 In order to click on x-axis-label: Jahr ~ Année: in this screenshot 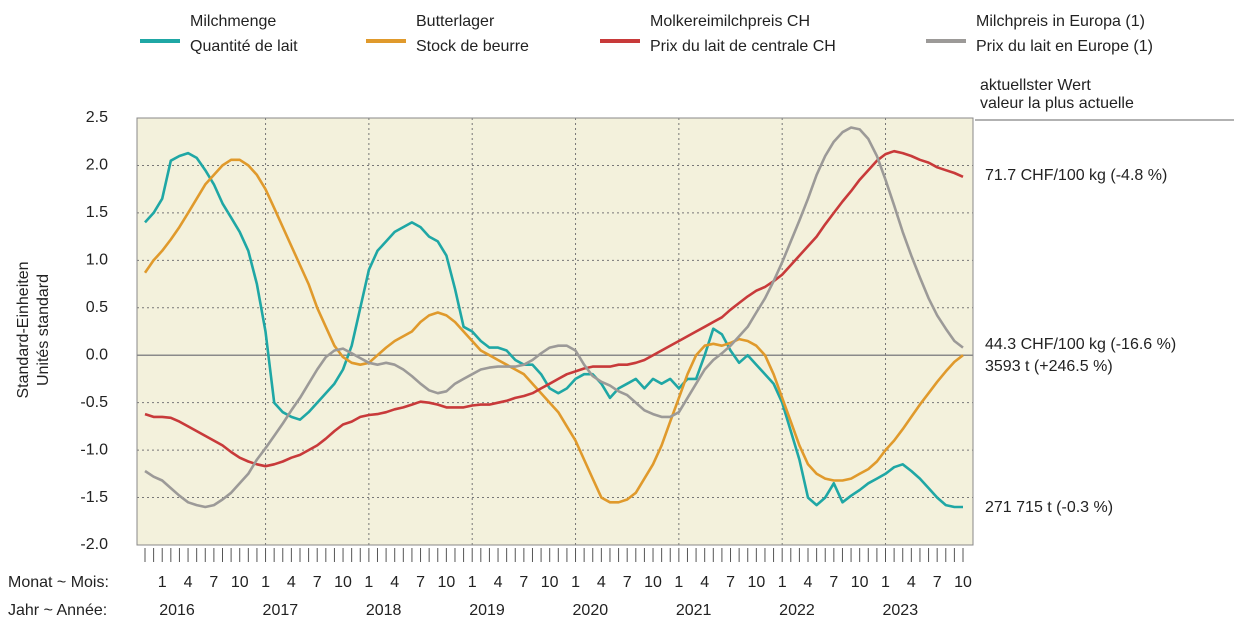, I will do `click(57, 610)`.